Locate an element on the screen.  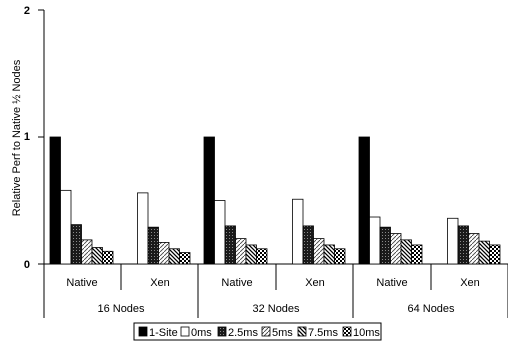
y-tick-label: 0 is located at coordinates (27, 265).